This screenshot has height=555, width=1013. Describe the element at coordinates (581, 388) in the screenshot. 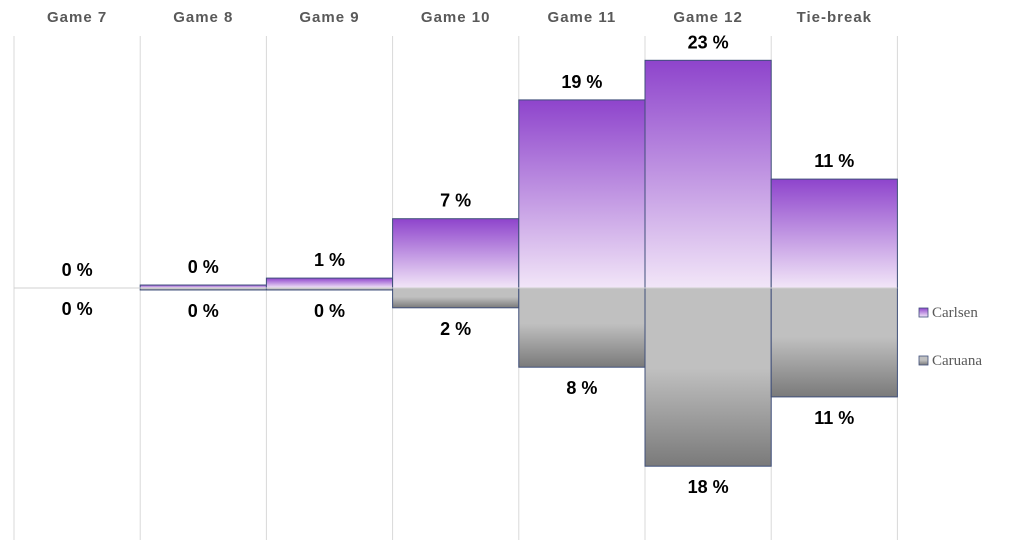

I see `data-label-caruana: 8 %` at that location.